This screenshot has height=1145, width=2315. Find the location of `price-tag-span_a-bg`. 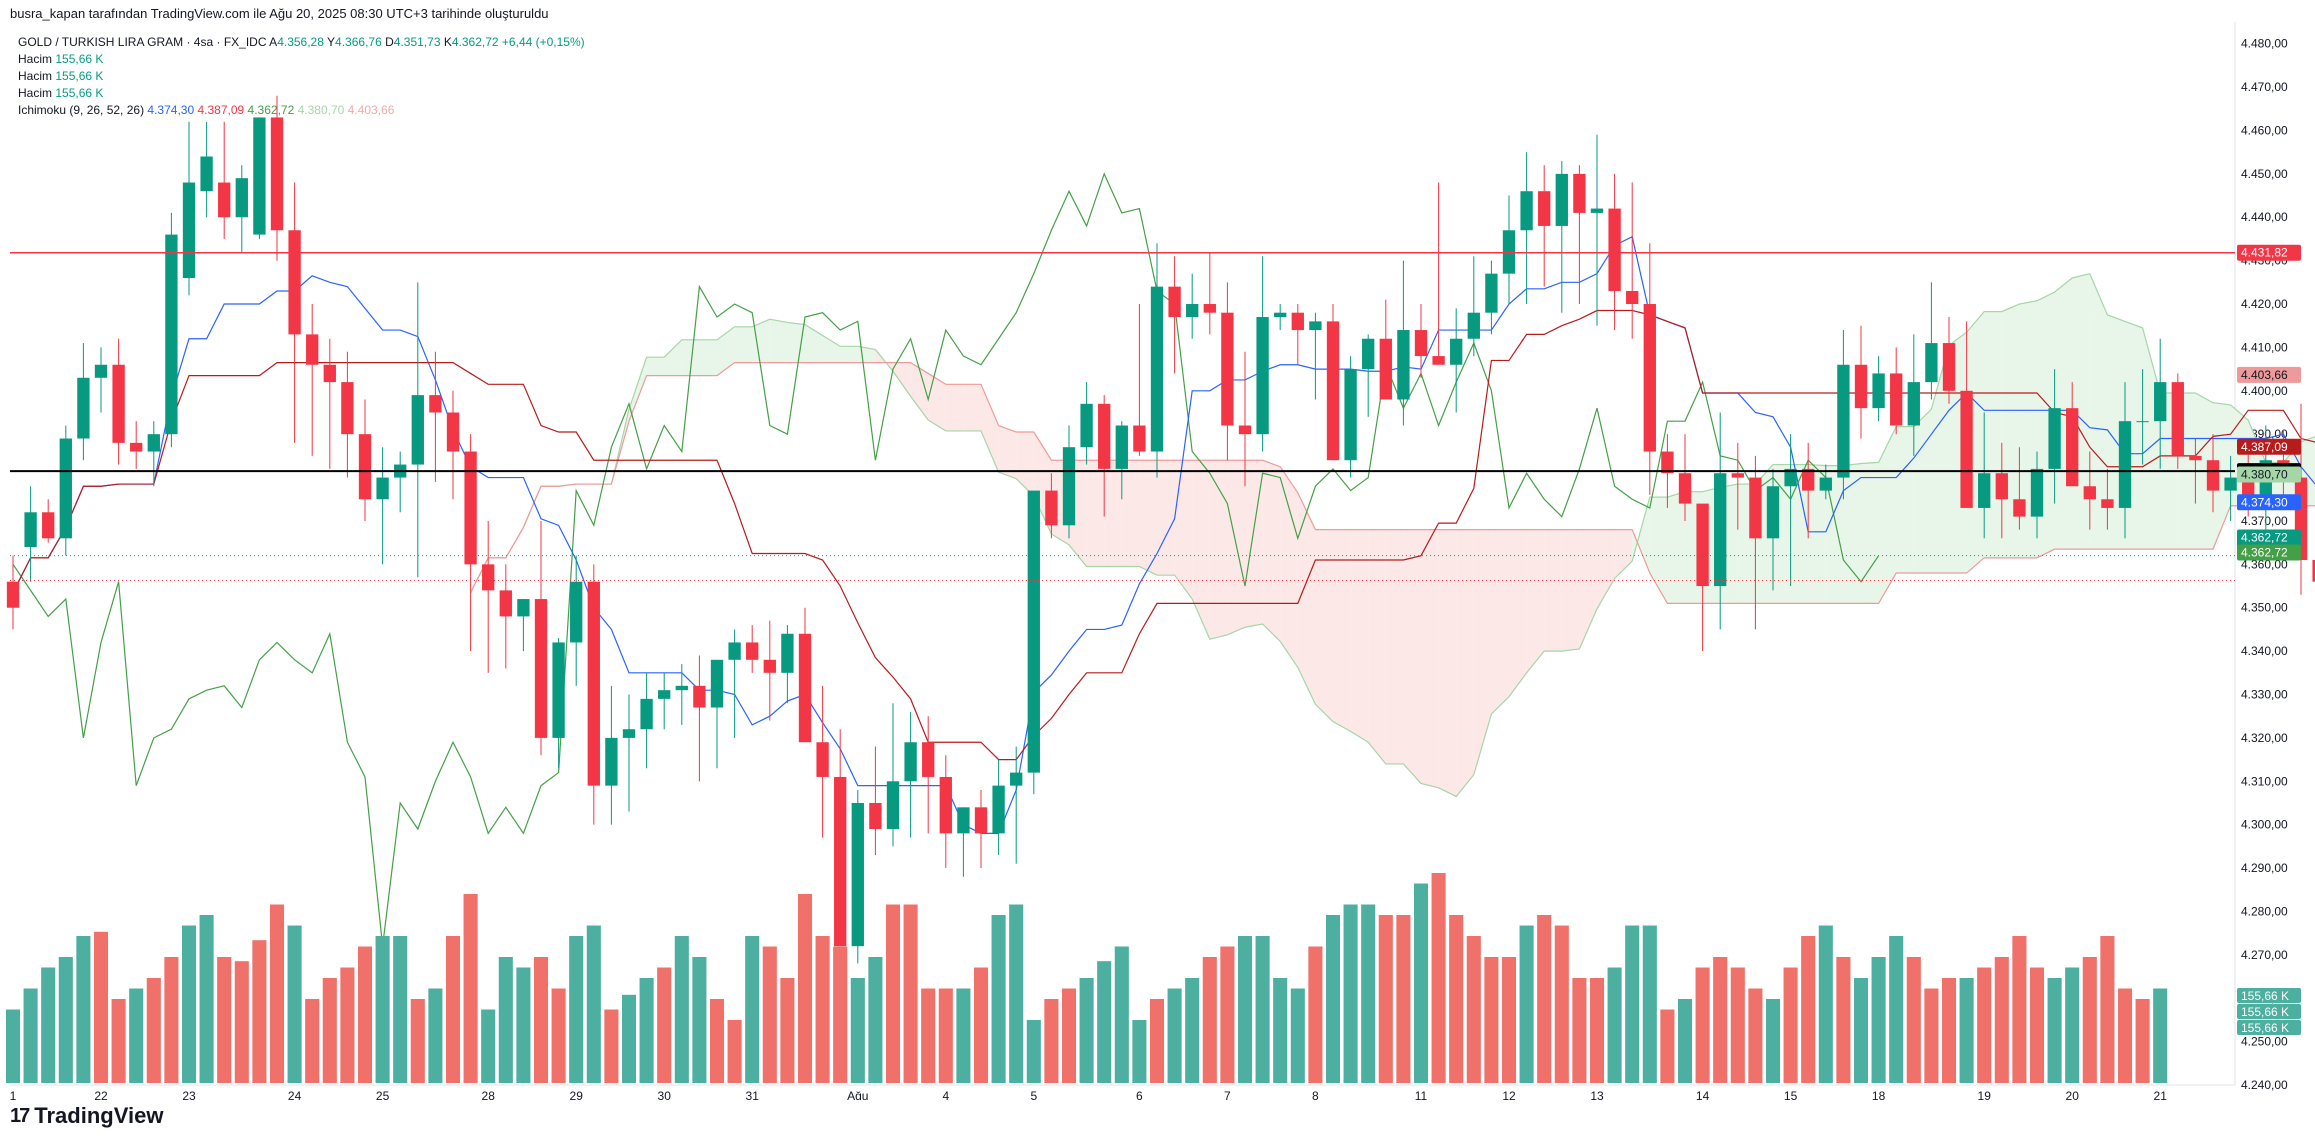

price-tag-span_a-bg is located at coordinates (2269, 474).